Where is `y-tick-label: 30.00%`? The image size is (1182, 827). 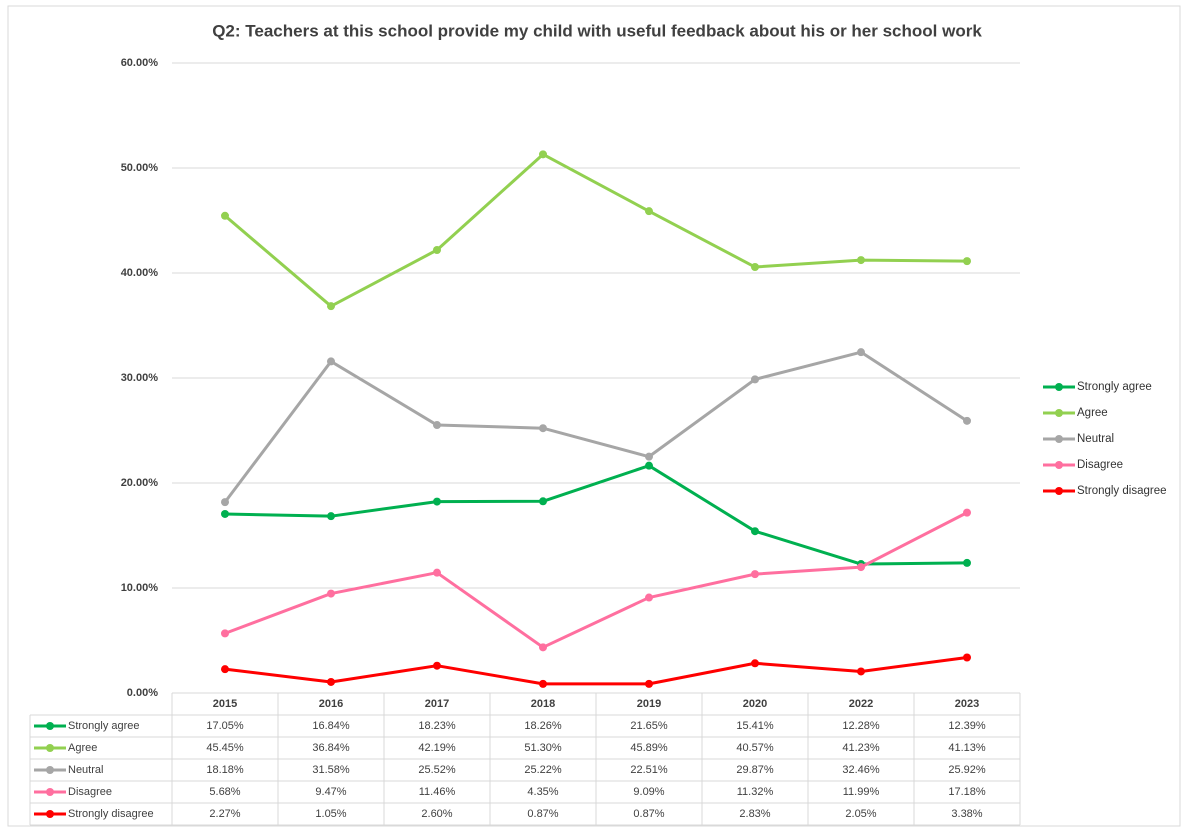 y-tick-label: 30.00% is located at coordinates (140, 378).